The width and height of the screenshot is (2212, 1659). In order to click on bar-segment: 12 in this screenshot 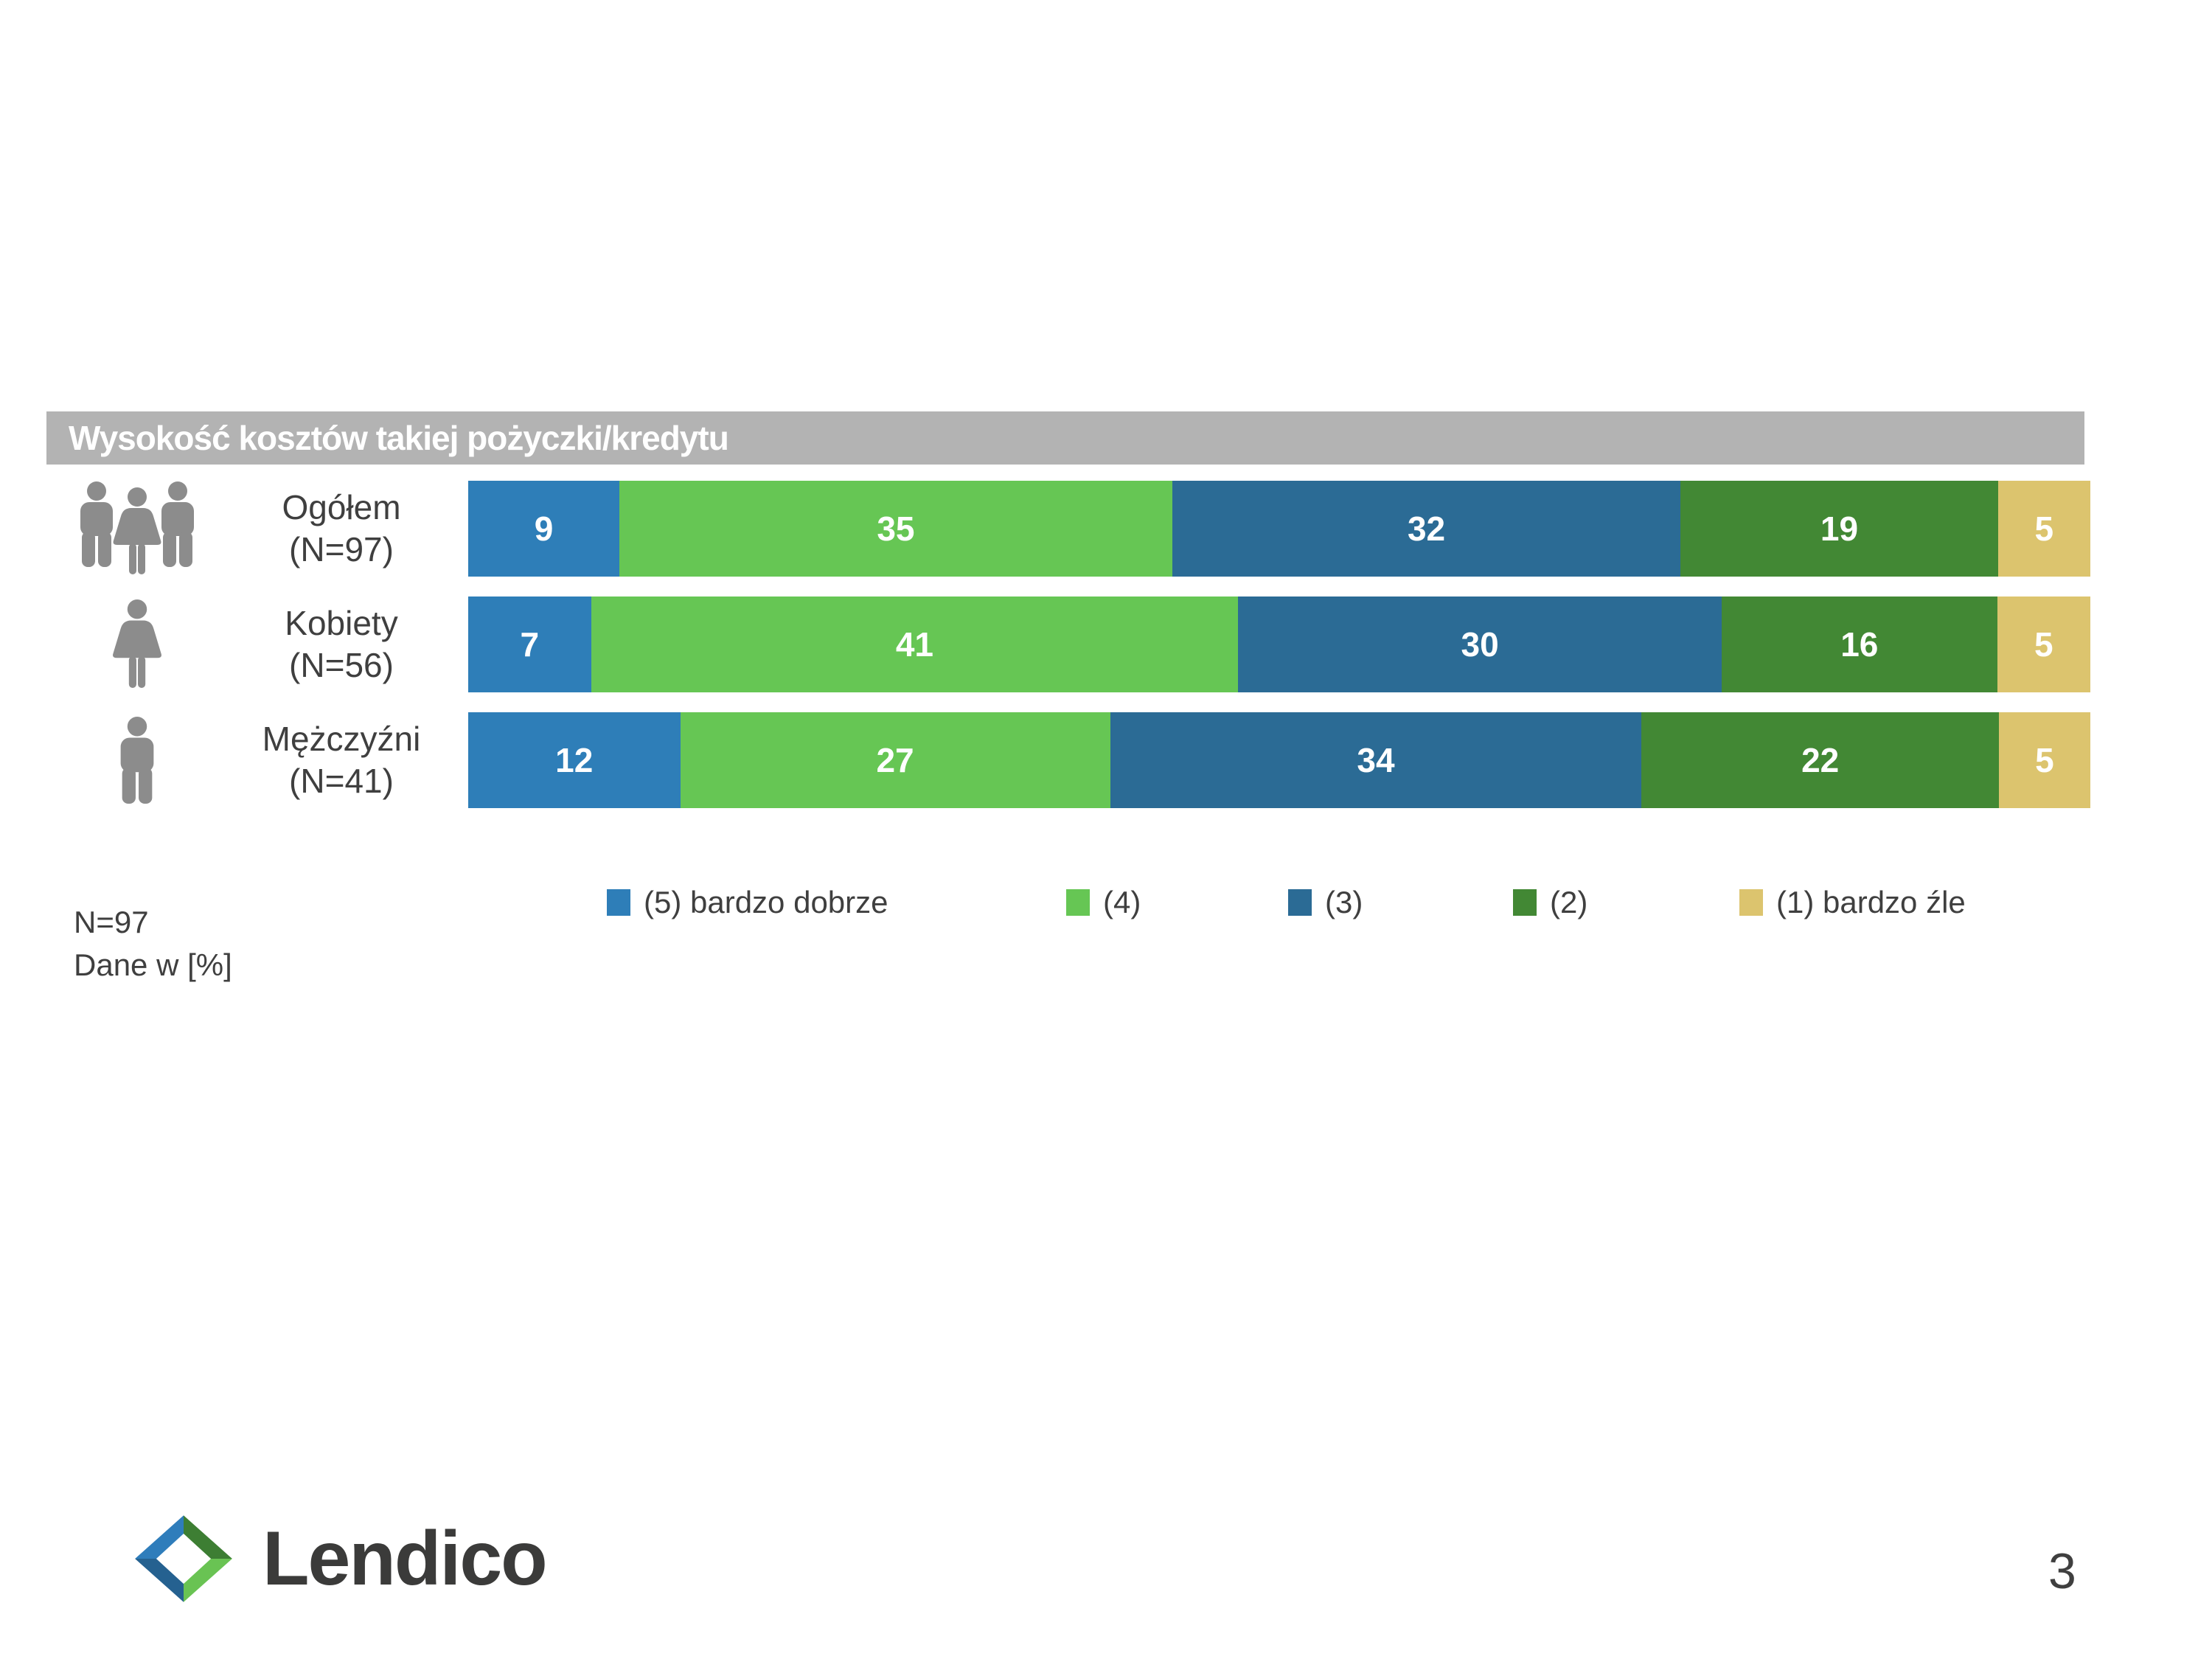, I will do `click(574, 760)`.